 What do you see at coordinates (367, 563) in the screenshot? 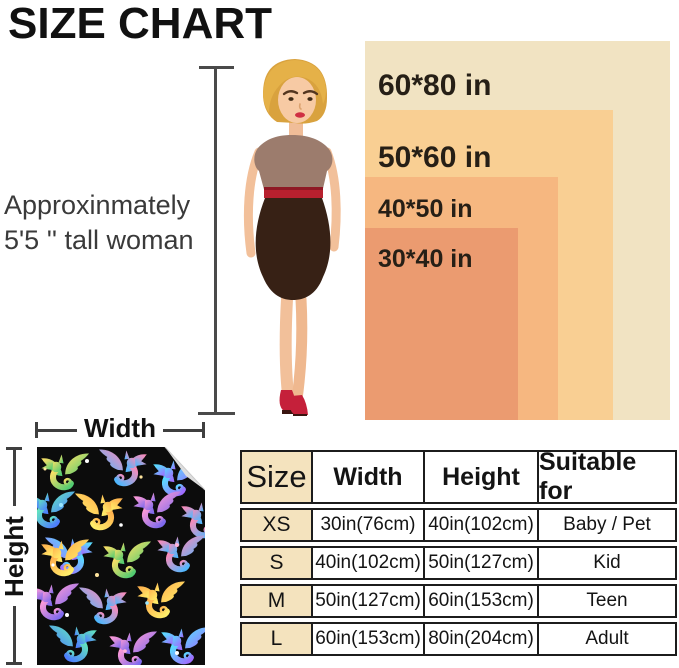
I see `cell-width: 40in(102cm)` at bounding box center [367, 563].